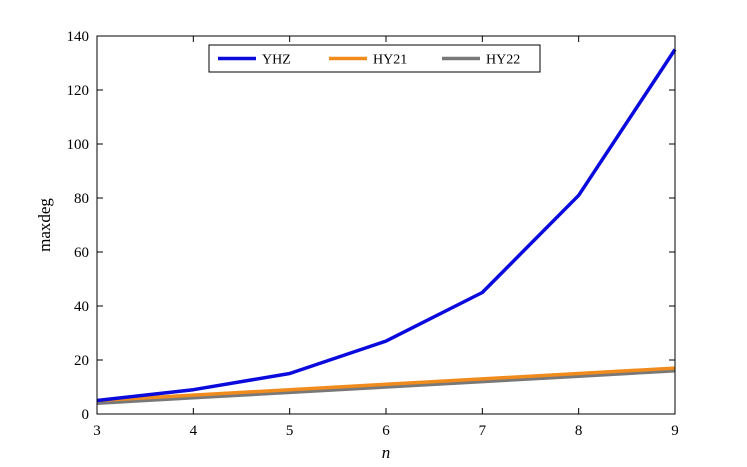  Describe the element at coordinates (194, 431) in the screenshot. I see `x-tick-label: 4` at that location.